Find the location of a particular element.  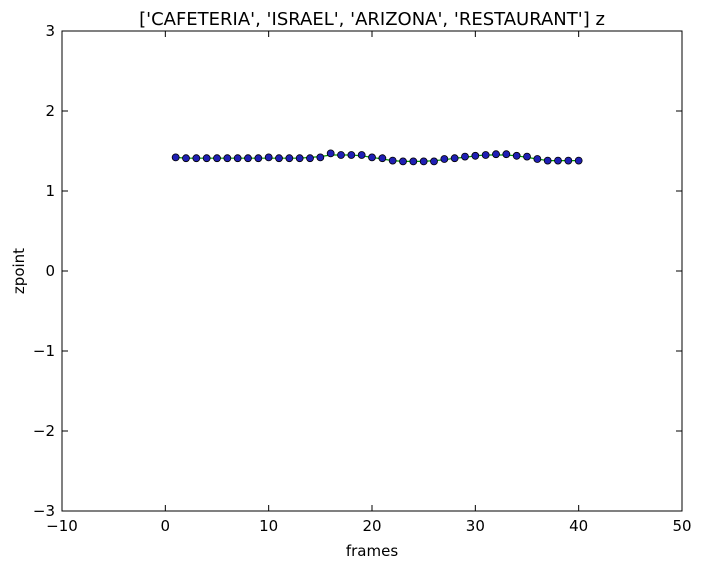

series-line is located at coordinates (377, 158).